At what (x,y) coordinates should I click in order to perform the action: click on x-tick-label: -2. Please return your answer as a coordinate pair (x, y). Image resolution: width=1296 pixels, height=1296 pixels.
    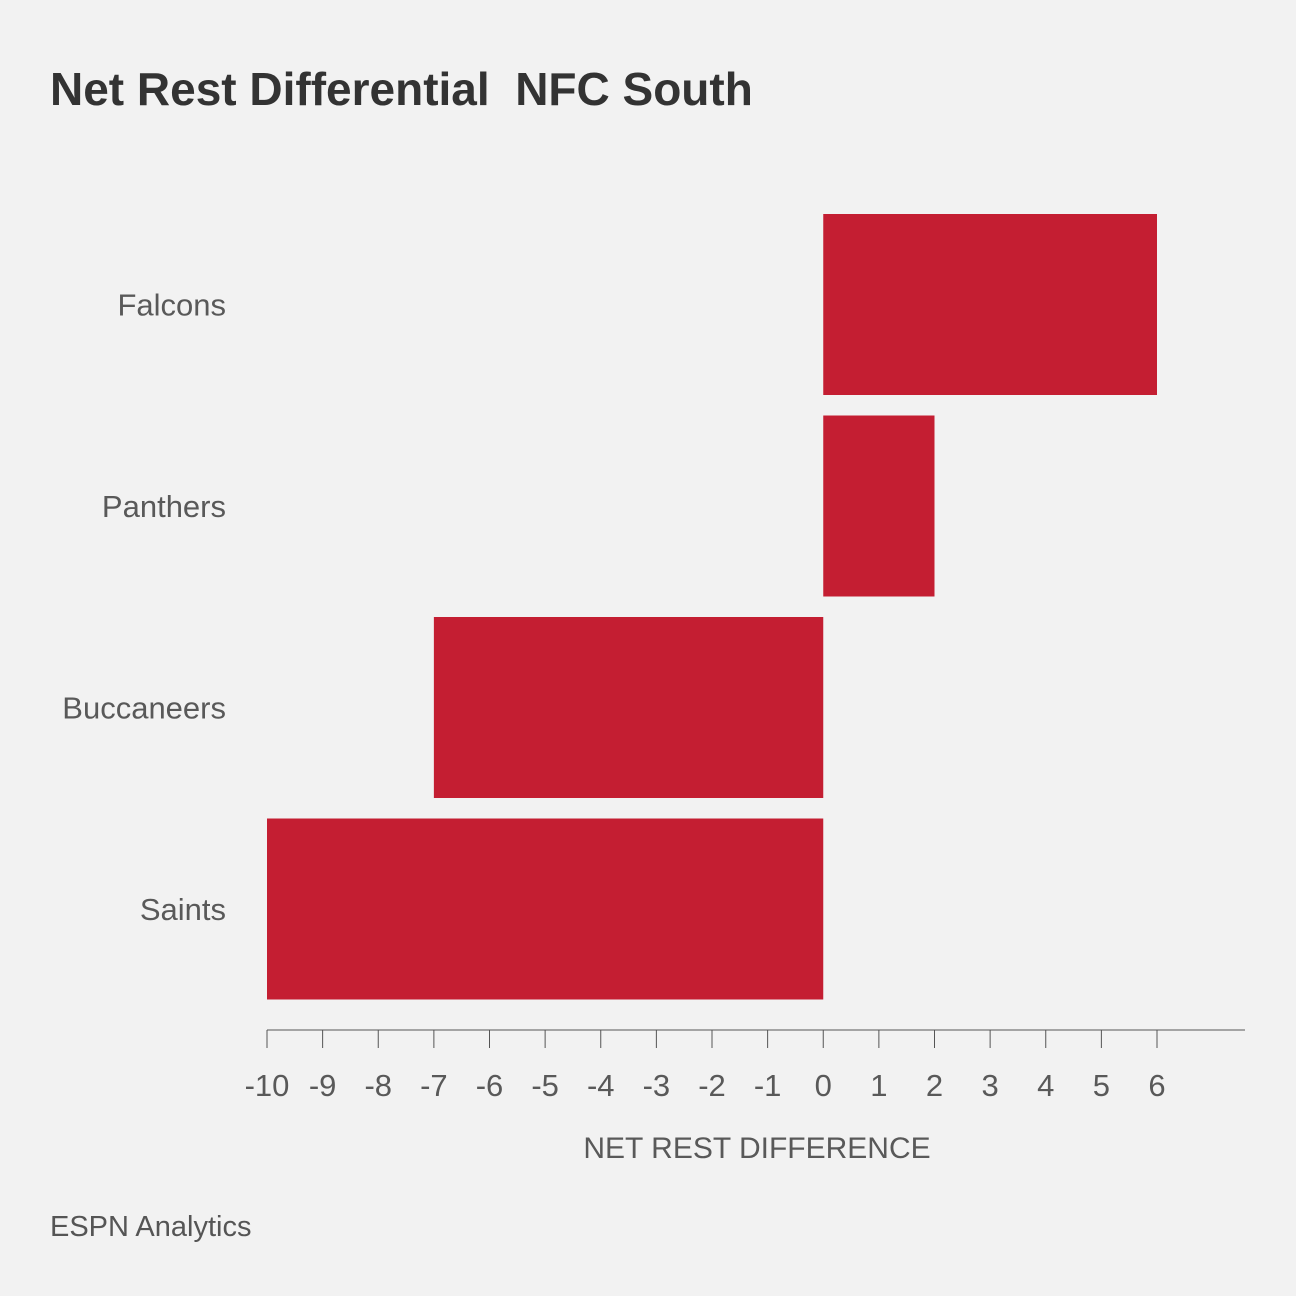
    Looking at the image, I should click on (712, 1085).